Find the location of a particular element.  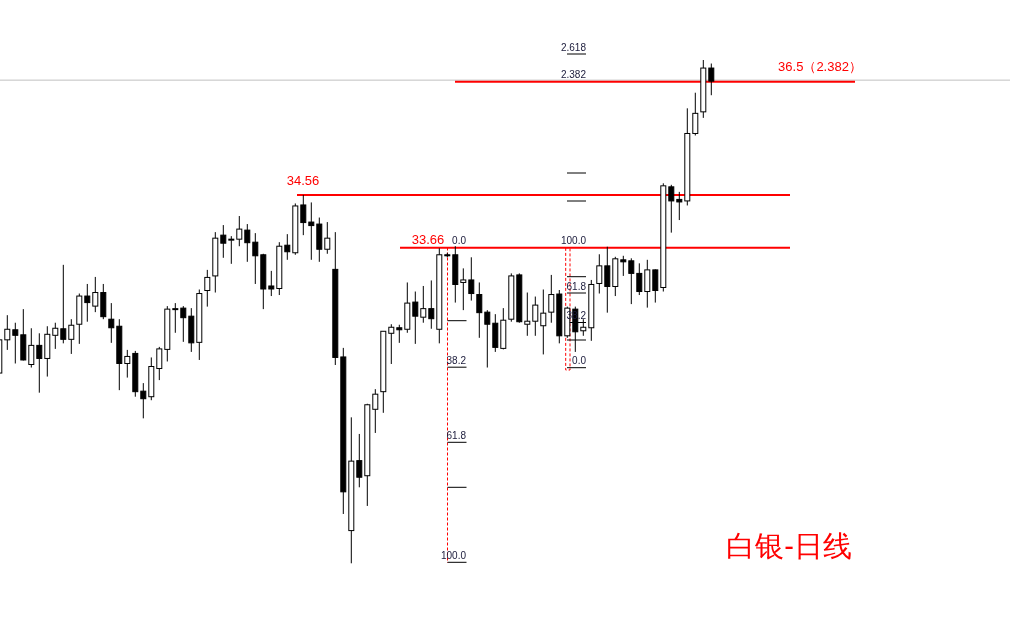

annotation: 38.2 is located at coordinates (456, 360).